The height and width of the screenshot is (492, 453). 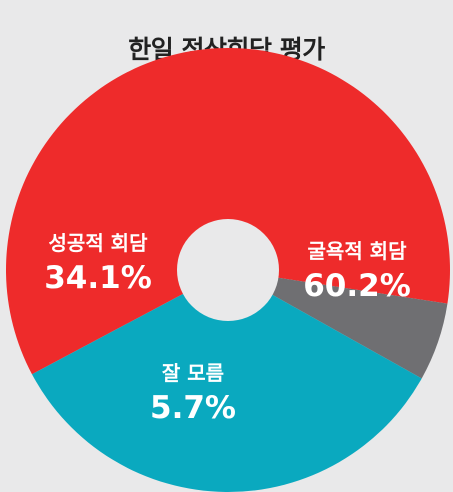 What do you see at coordinates (193, 373) in the screenshot?
I see `slice-label-잘-모름: 잘 모름` at bounding box center [193, 373].